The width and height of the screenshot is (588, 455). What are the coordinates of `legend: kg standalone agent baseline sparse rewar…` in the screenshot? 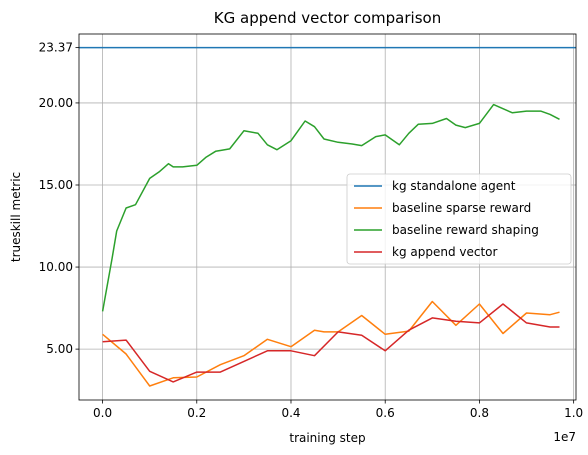 It's located at (459, 219).